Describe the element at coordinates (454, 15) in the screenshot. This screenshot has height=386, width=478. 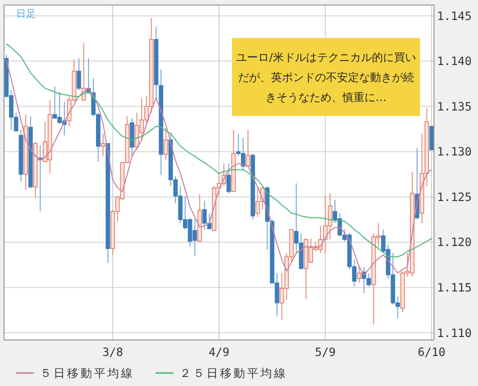
I see `y-tick-label: 1.145` at that location.